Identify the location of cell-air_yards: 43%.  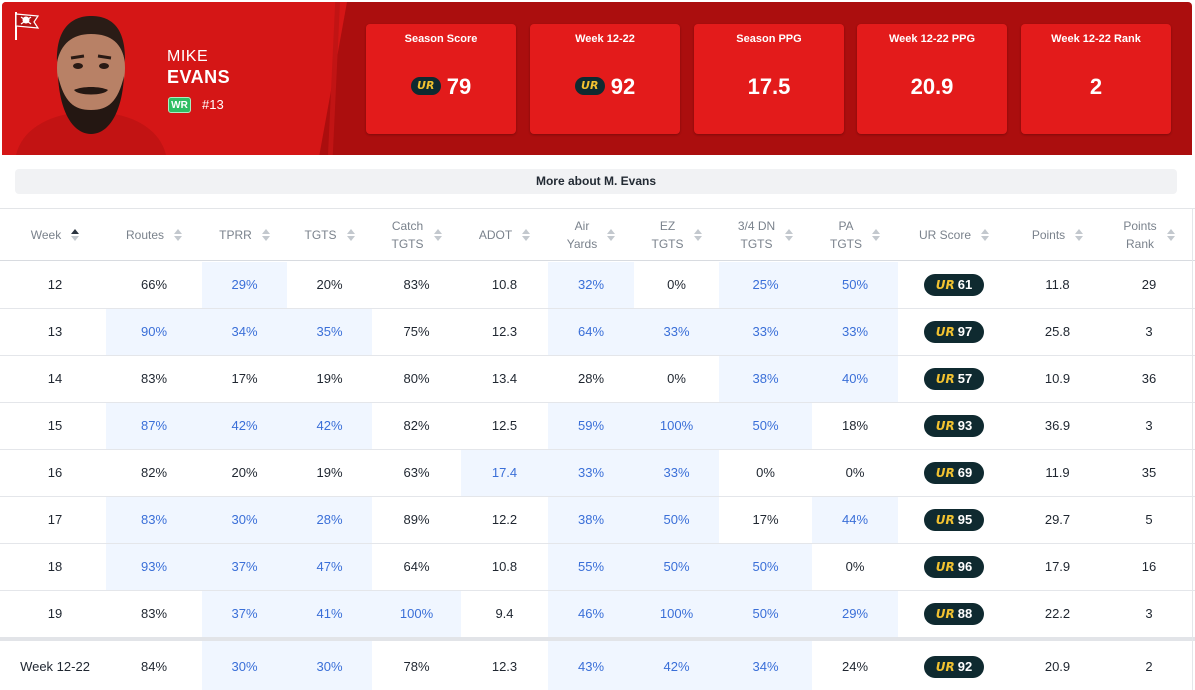
(591, 665).